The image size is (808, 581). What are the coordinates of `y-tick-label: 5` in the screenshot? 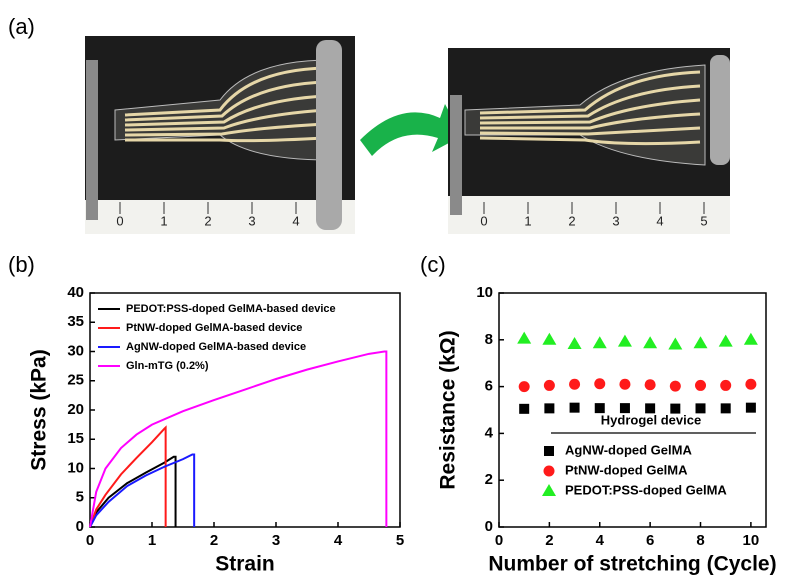 It's located at (80, 497).